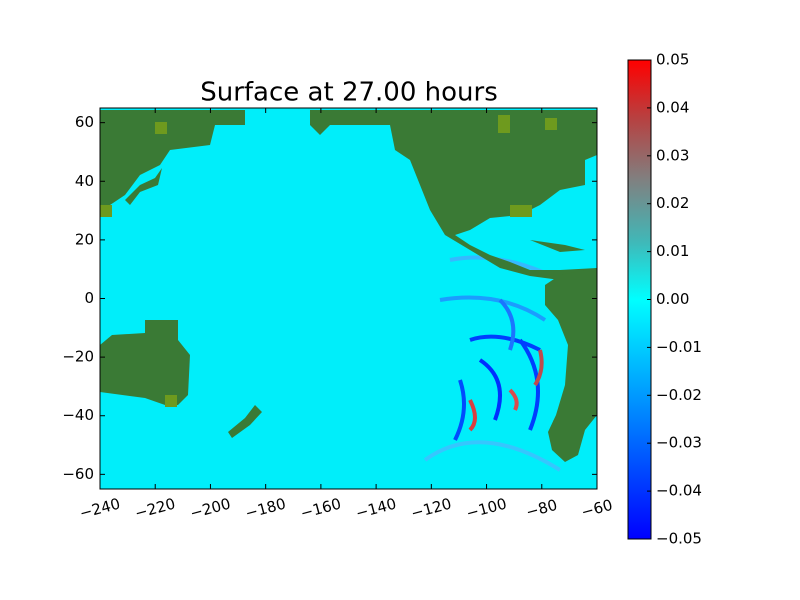 This screenshot has width=800, height=600. Describe the element at coordinates (210, 508) in the screenshot. I see `x-tick-label: −200` at that location.